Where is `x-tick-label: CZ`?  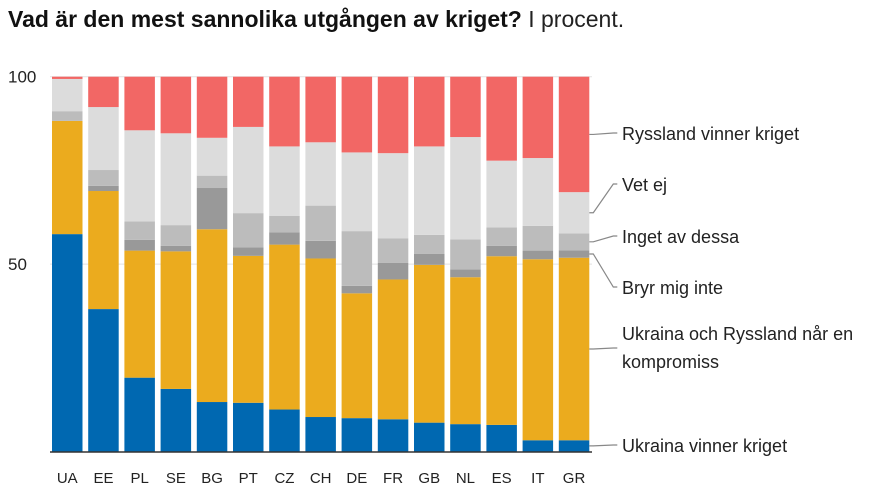 x-tick-label: CZ is located at coordinates (284, 478).